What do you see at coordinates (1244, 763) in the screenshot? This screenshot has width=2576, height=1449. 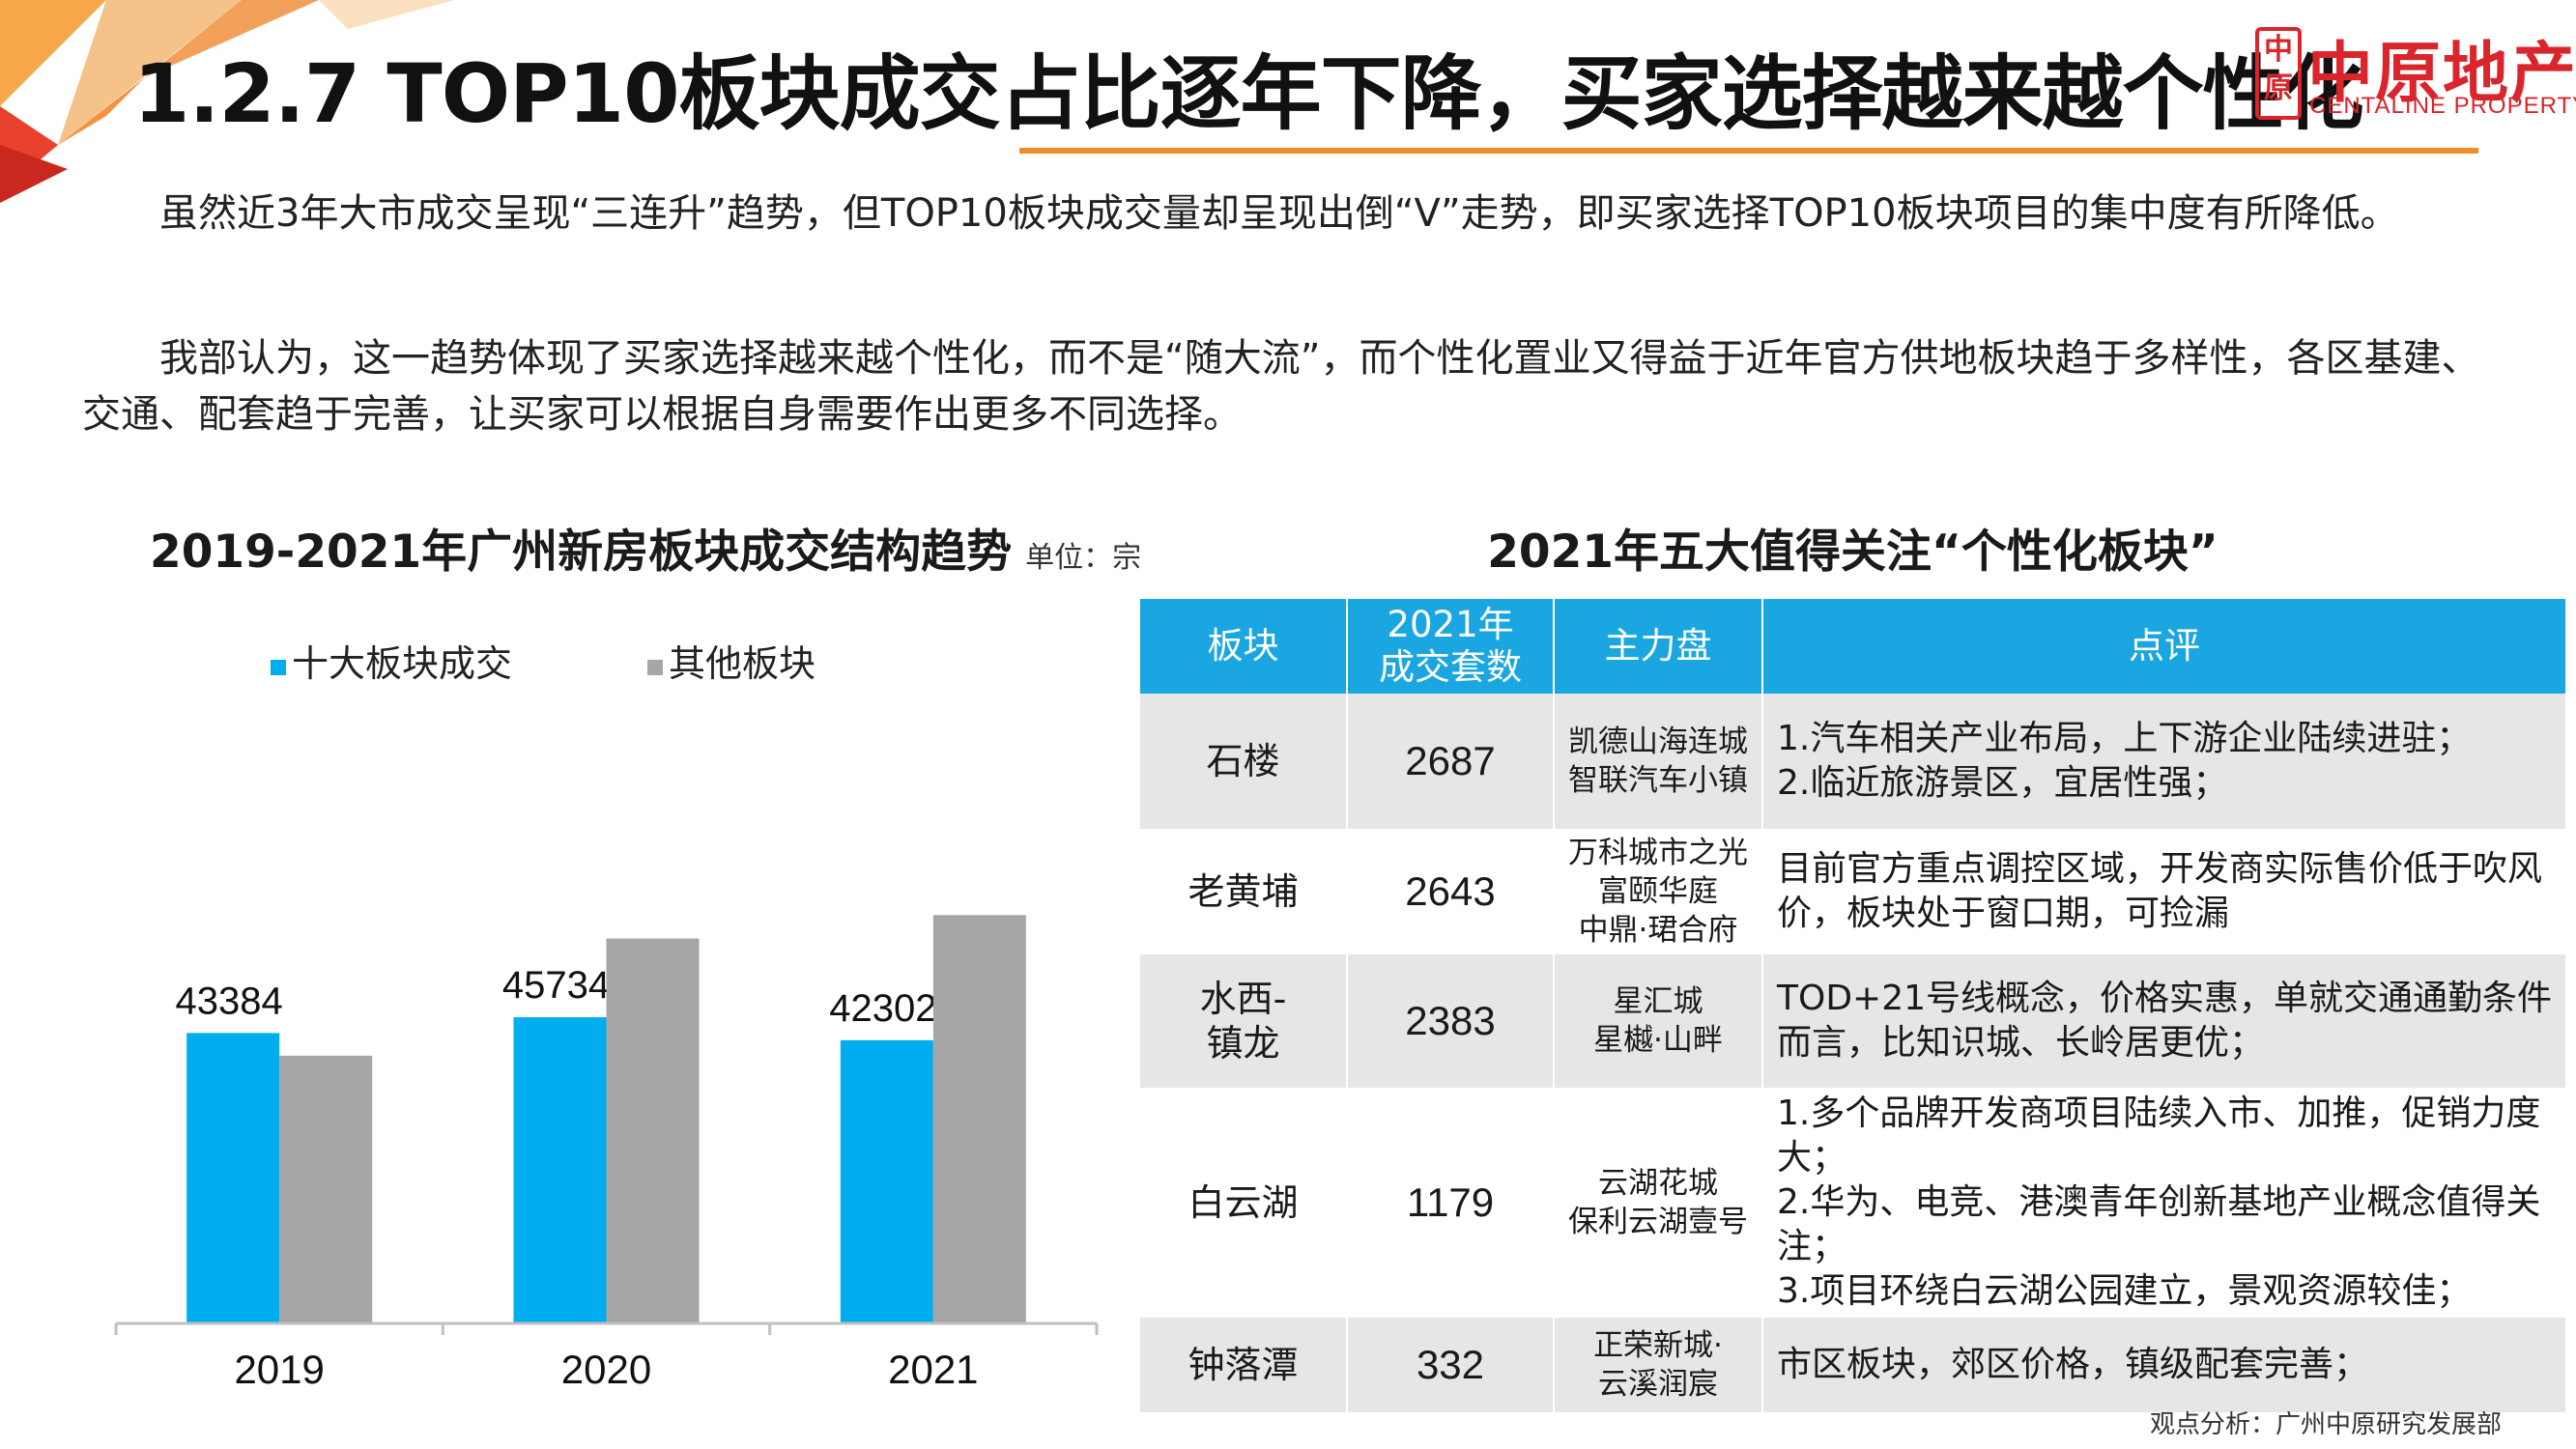 I see `cell-block: 石楼` at bounding box center [1244, 763].